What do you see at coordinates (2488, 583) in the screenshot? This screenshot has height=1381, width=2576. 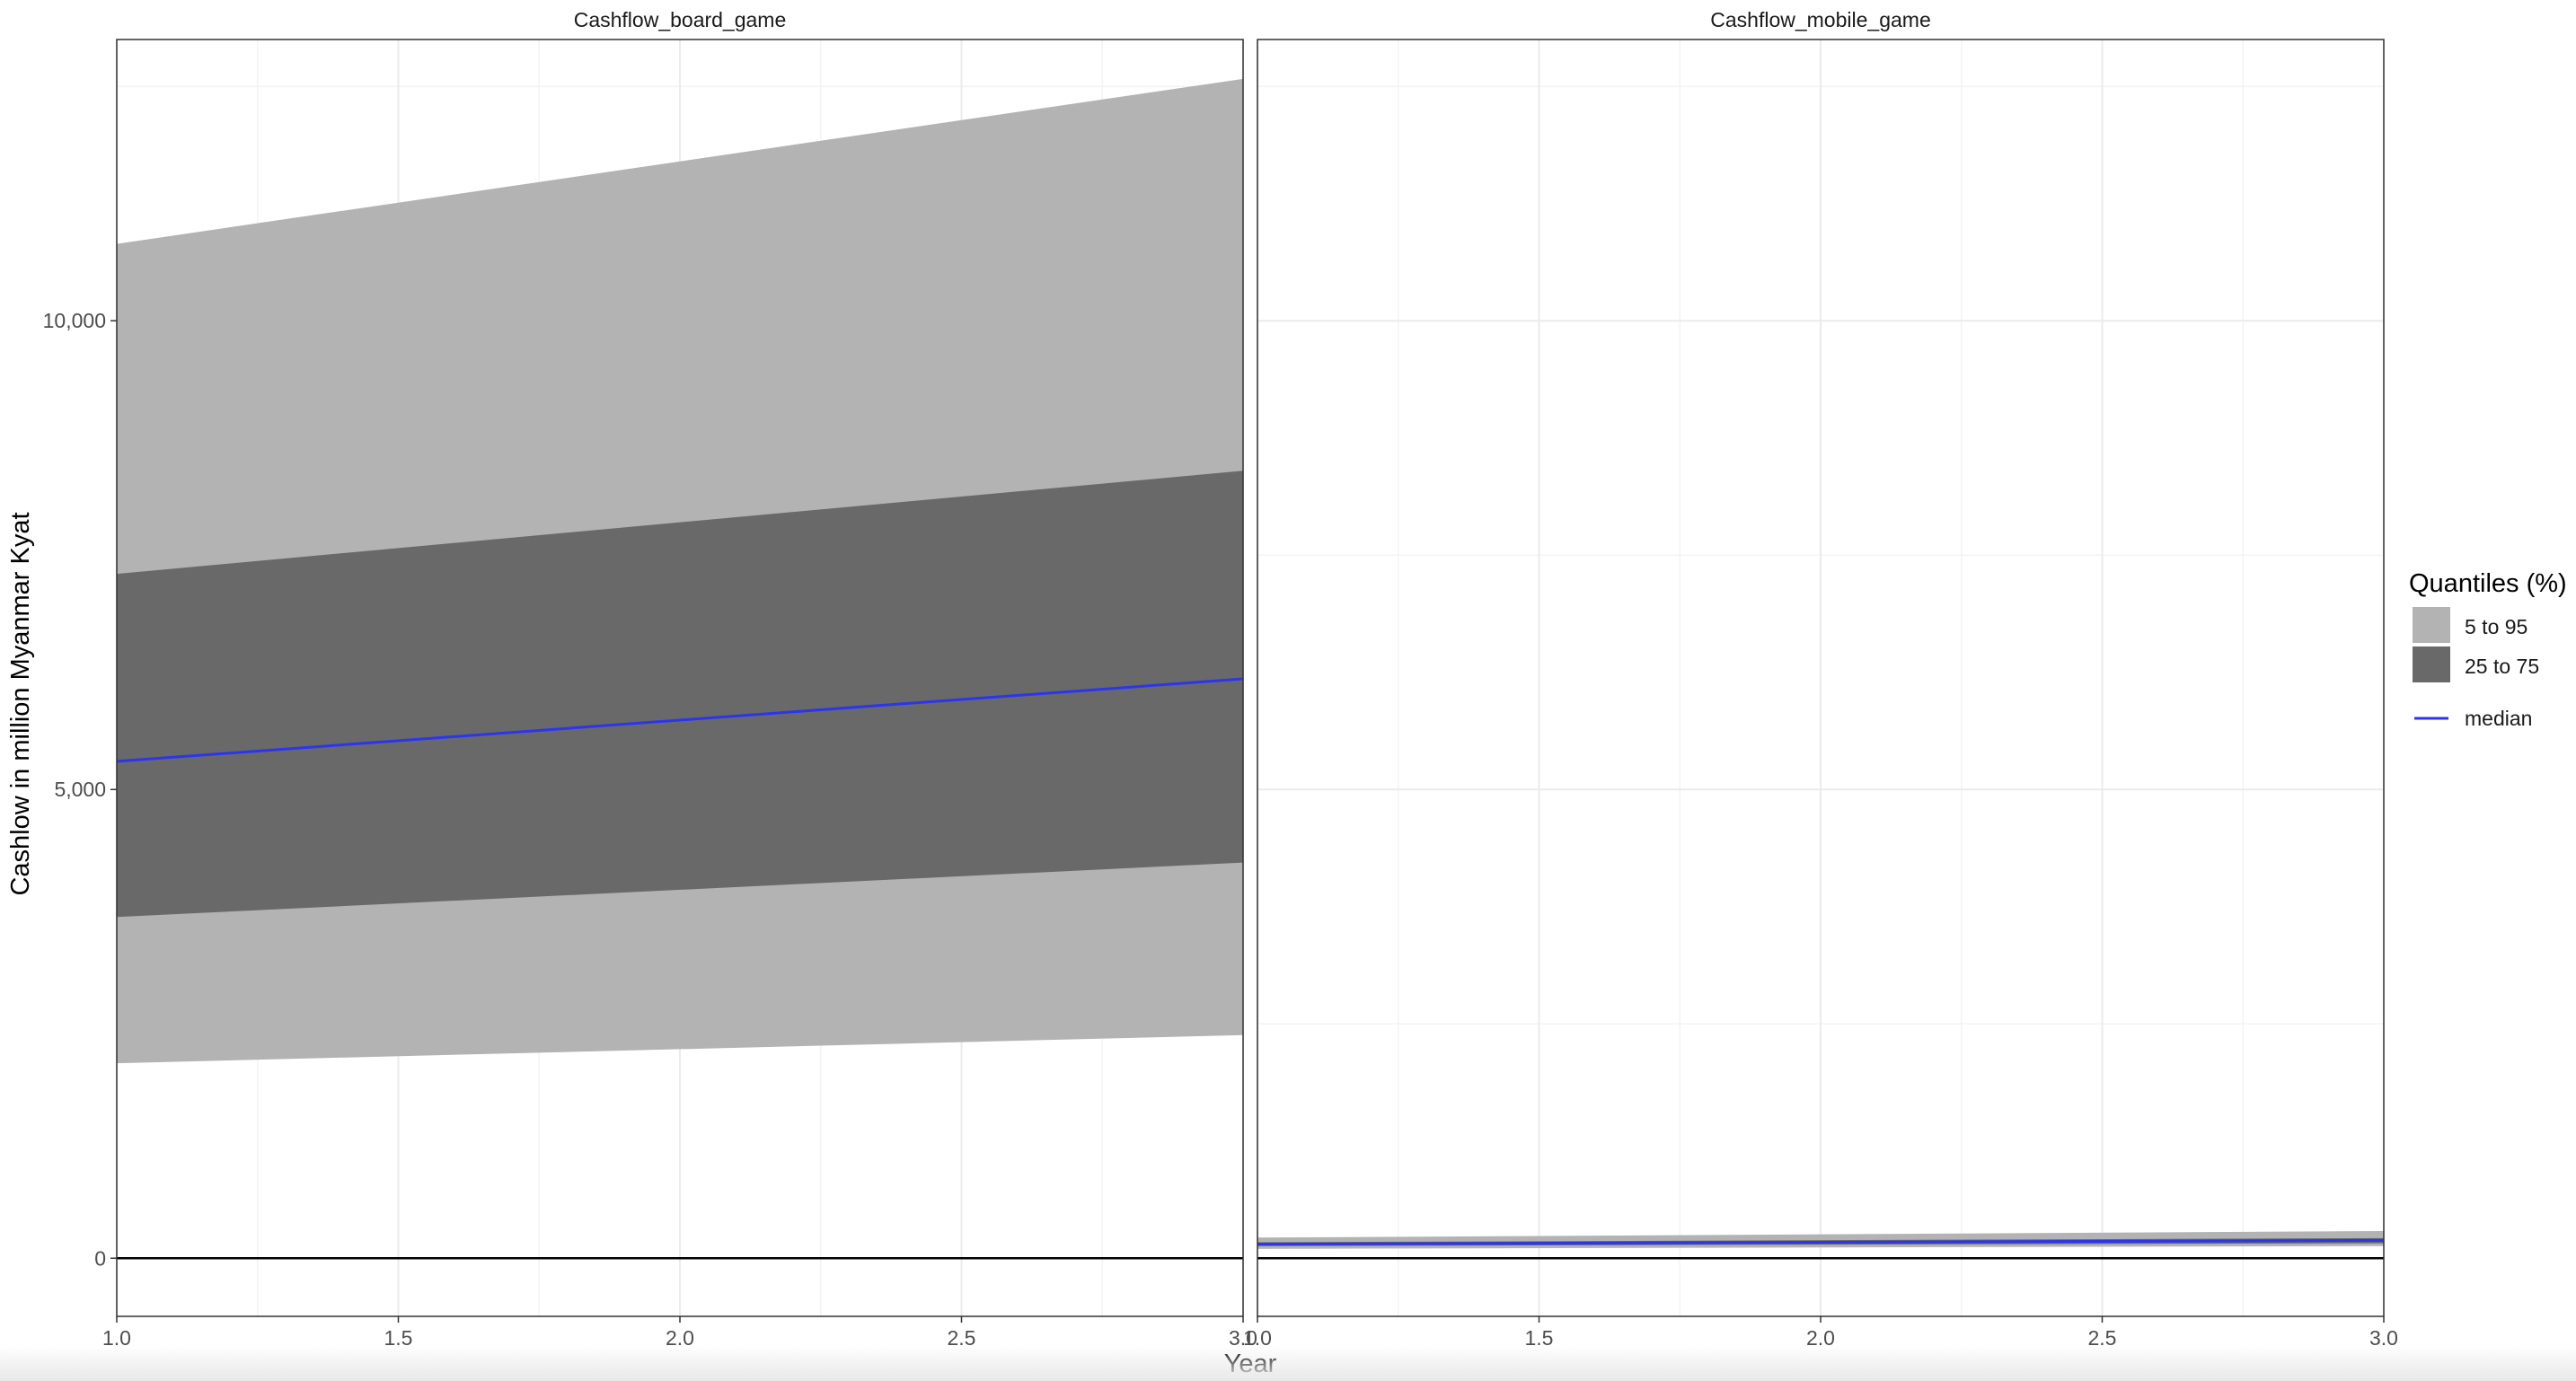 I see `legend-title: Quantiles (%)` at bounding box center [2488, 583].